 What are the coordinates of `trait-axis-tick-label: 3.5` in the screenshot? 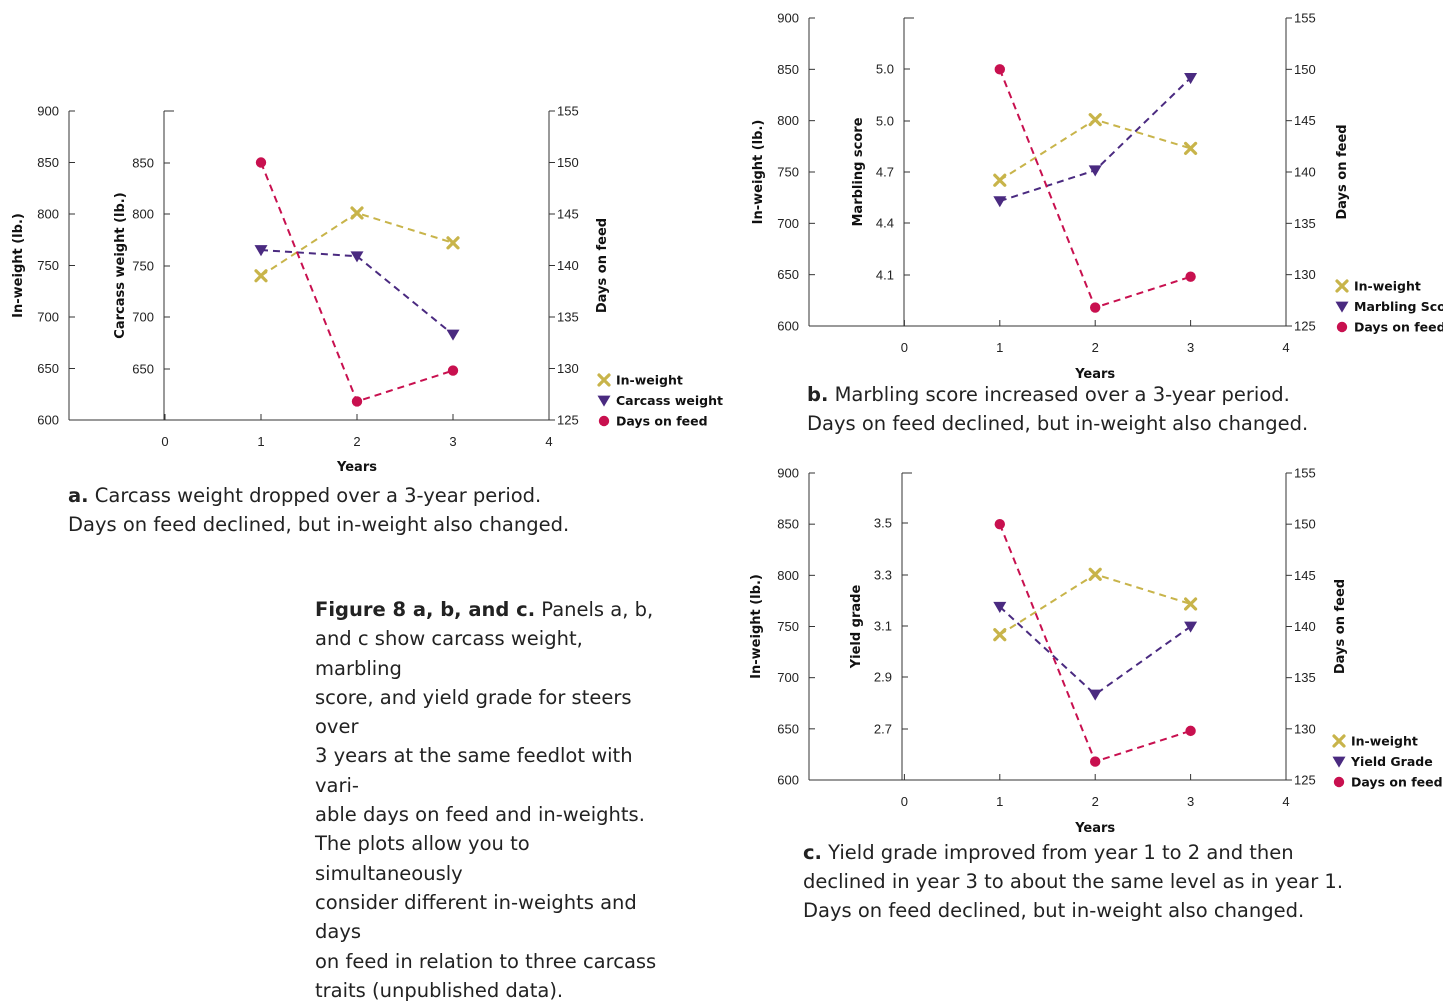 It's located at (883, 523).